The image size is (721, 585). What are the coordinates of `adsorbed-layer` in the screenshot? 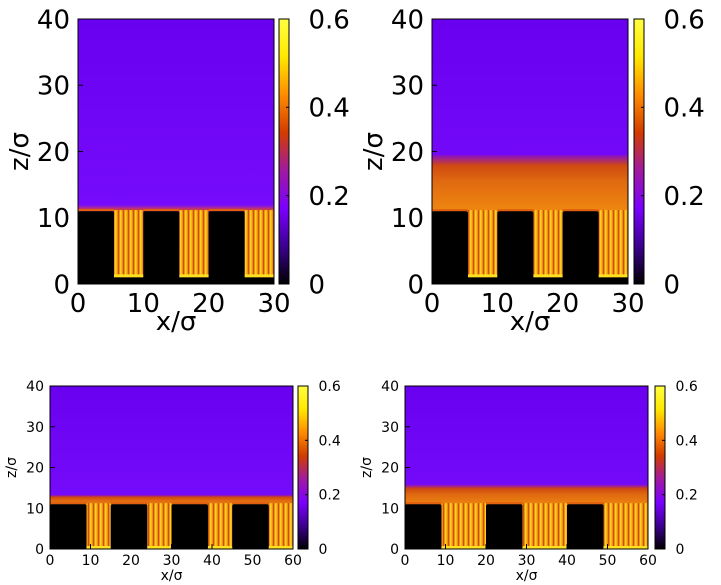 It's located at (176, 207).